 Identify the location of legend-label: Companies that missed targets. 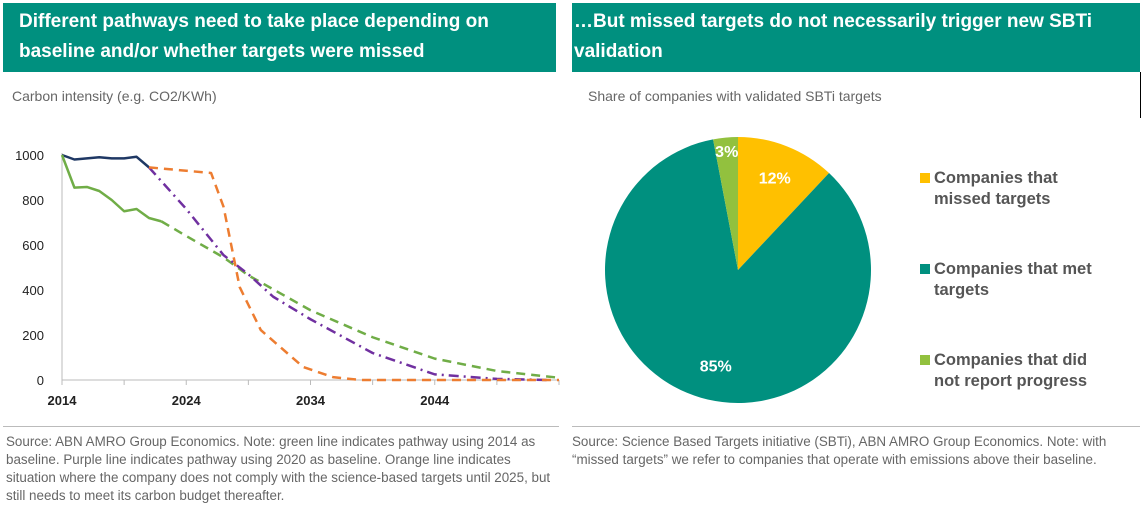
(996, 188).